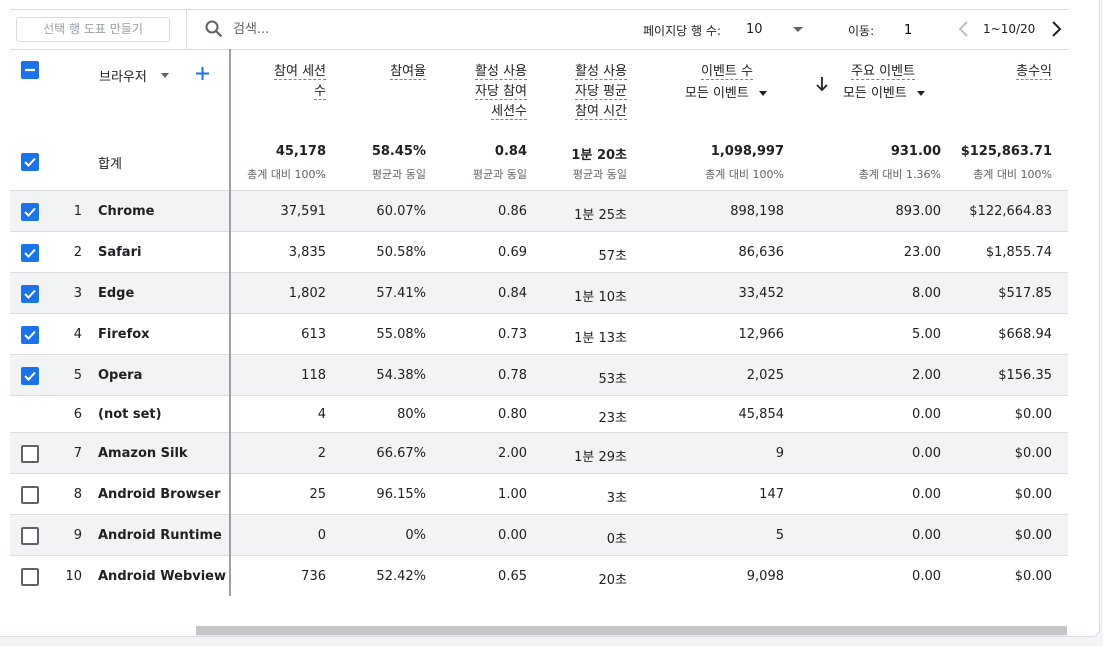  Describe the element at coordinates (77, 293) in the screenshot. I see `row-index: 3` at that location.